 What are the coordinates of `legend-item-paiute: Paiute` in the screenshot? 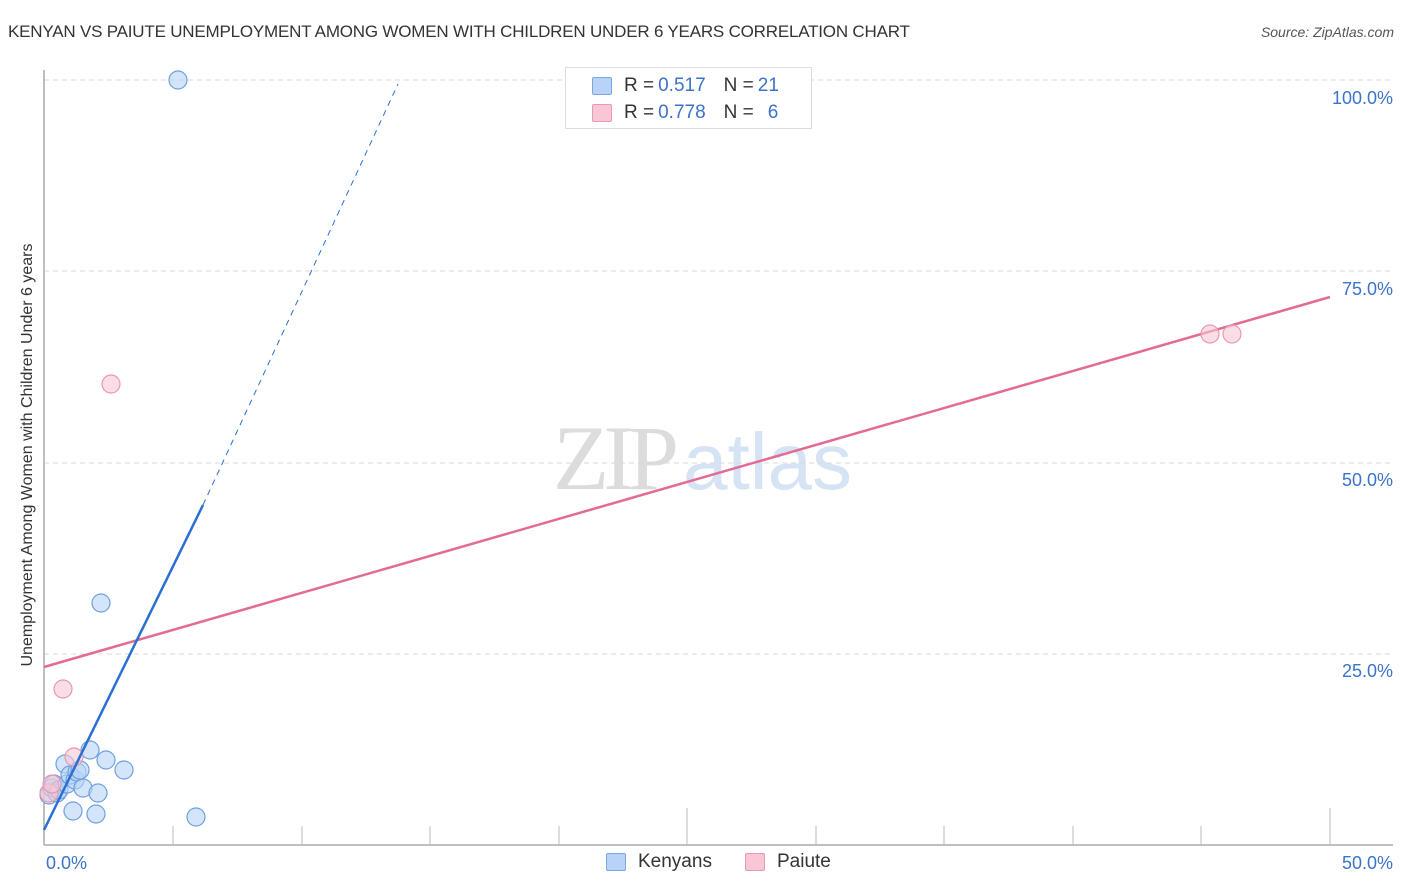 It's located at (788, 862).